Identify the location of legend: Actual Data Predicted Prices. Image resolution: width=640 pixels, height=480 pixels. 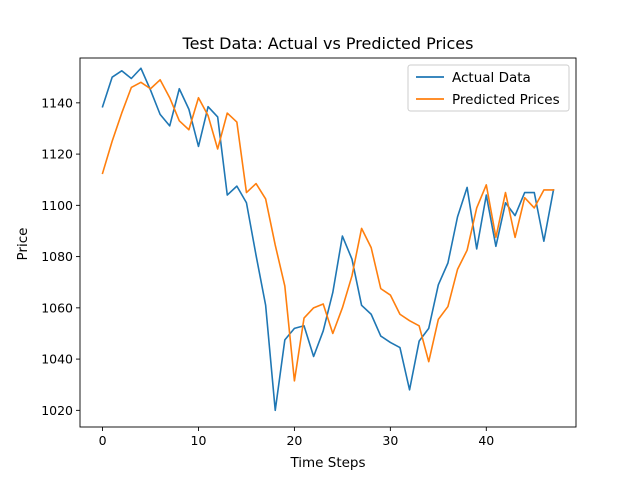
(488, 88).